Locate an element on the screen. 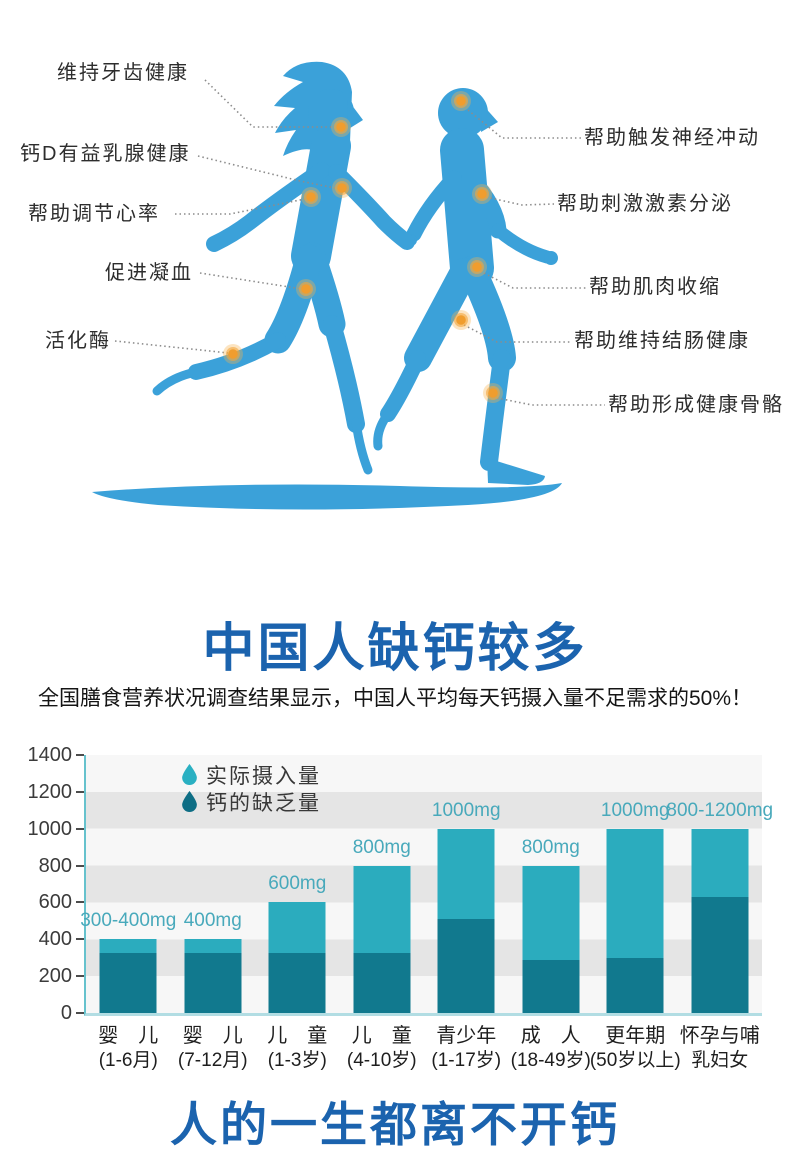 The height and width of the screenshot is (1171, 790). annotation-heart-rate: 帮助调节心率 is located at coordinates (94, 214).